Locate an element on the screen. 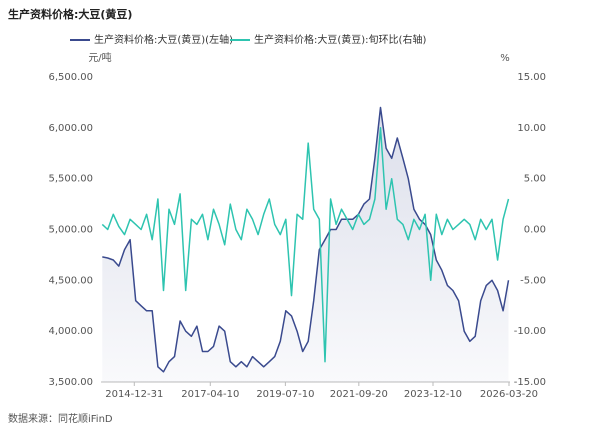 Image resolution: width=600 pixels, height=439 pixels. y2-axis-unit: % is located at coordinates (505, 58).